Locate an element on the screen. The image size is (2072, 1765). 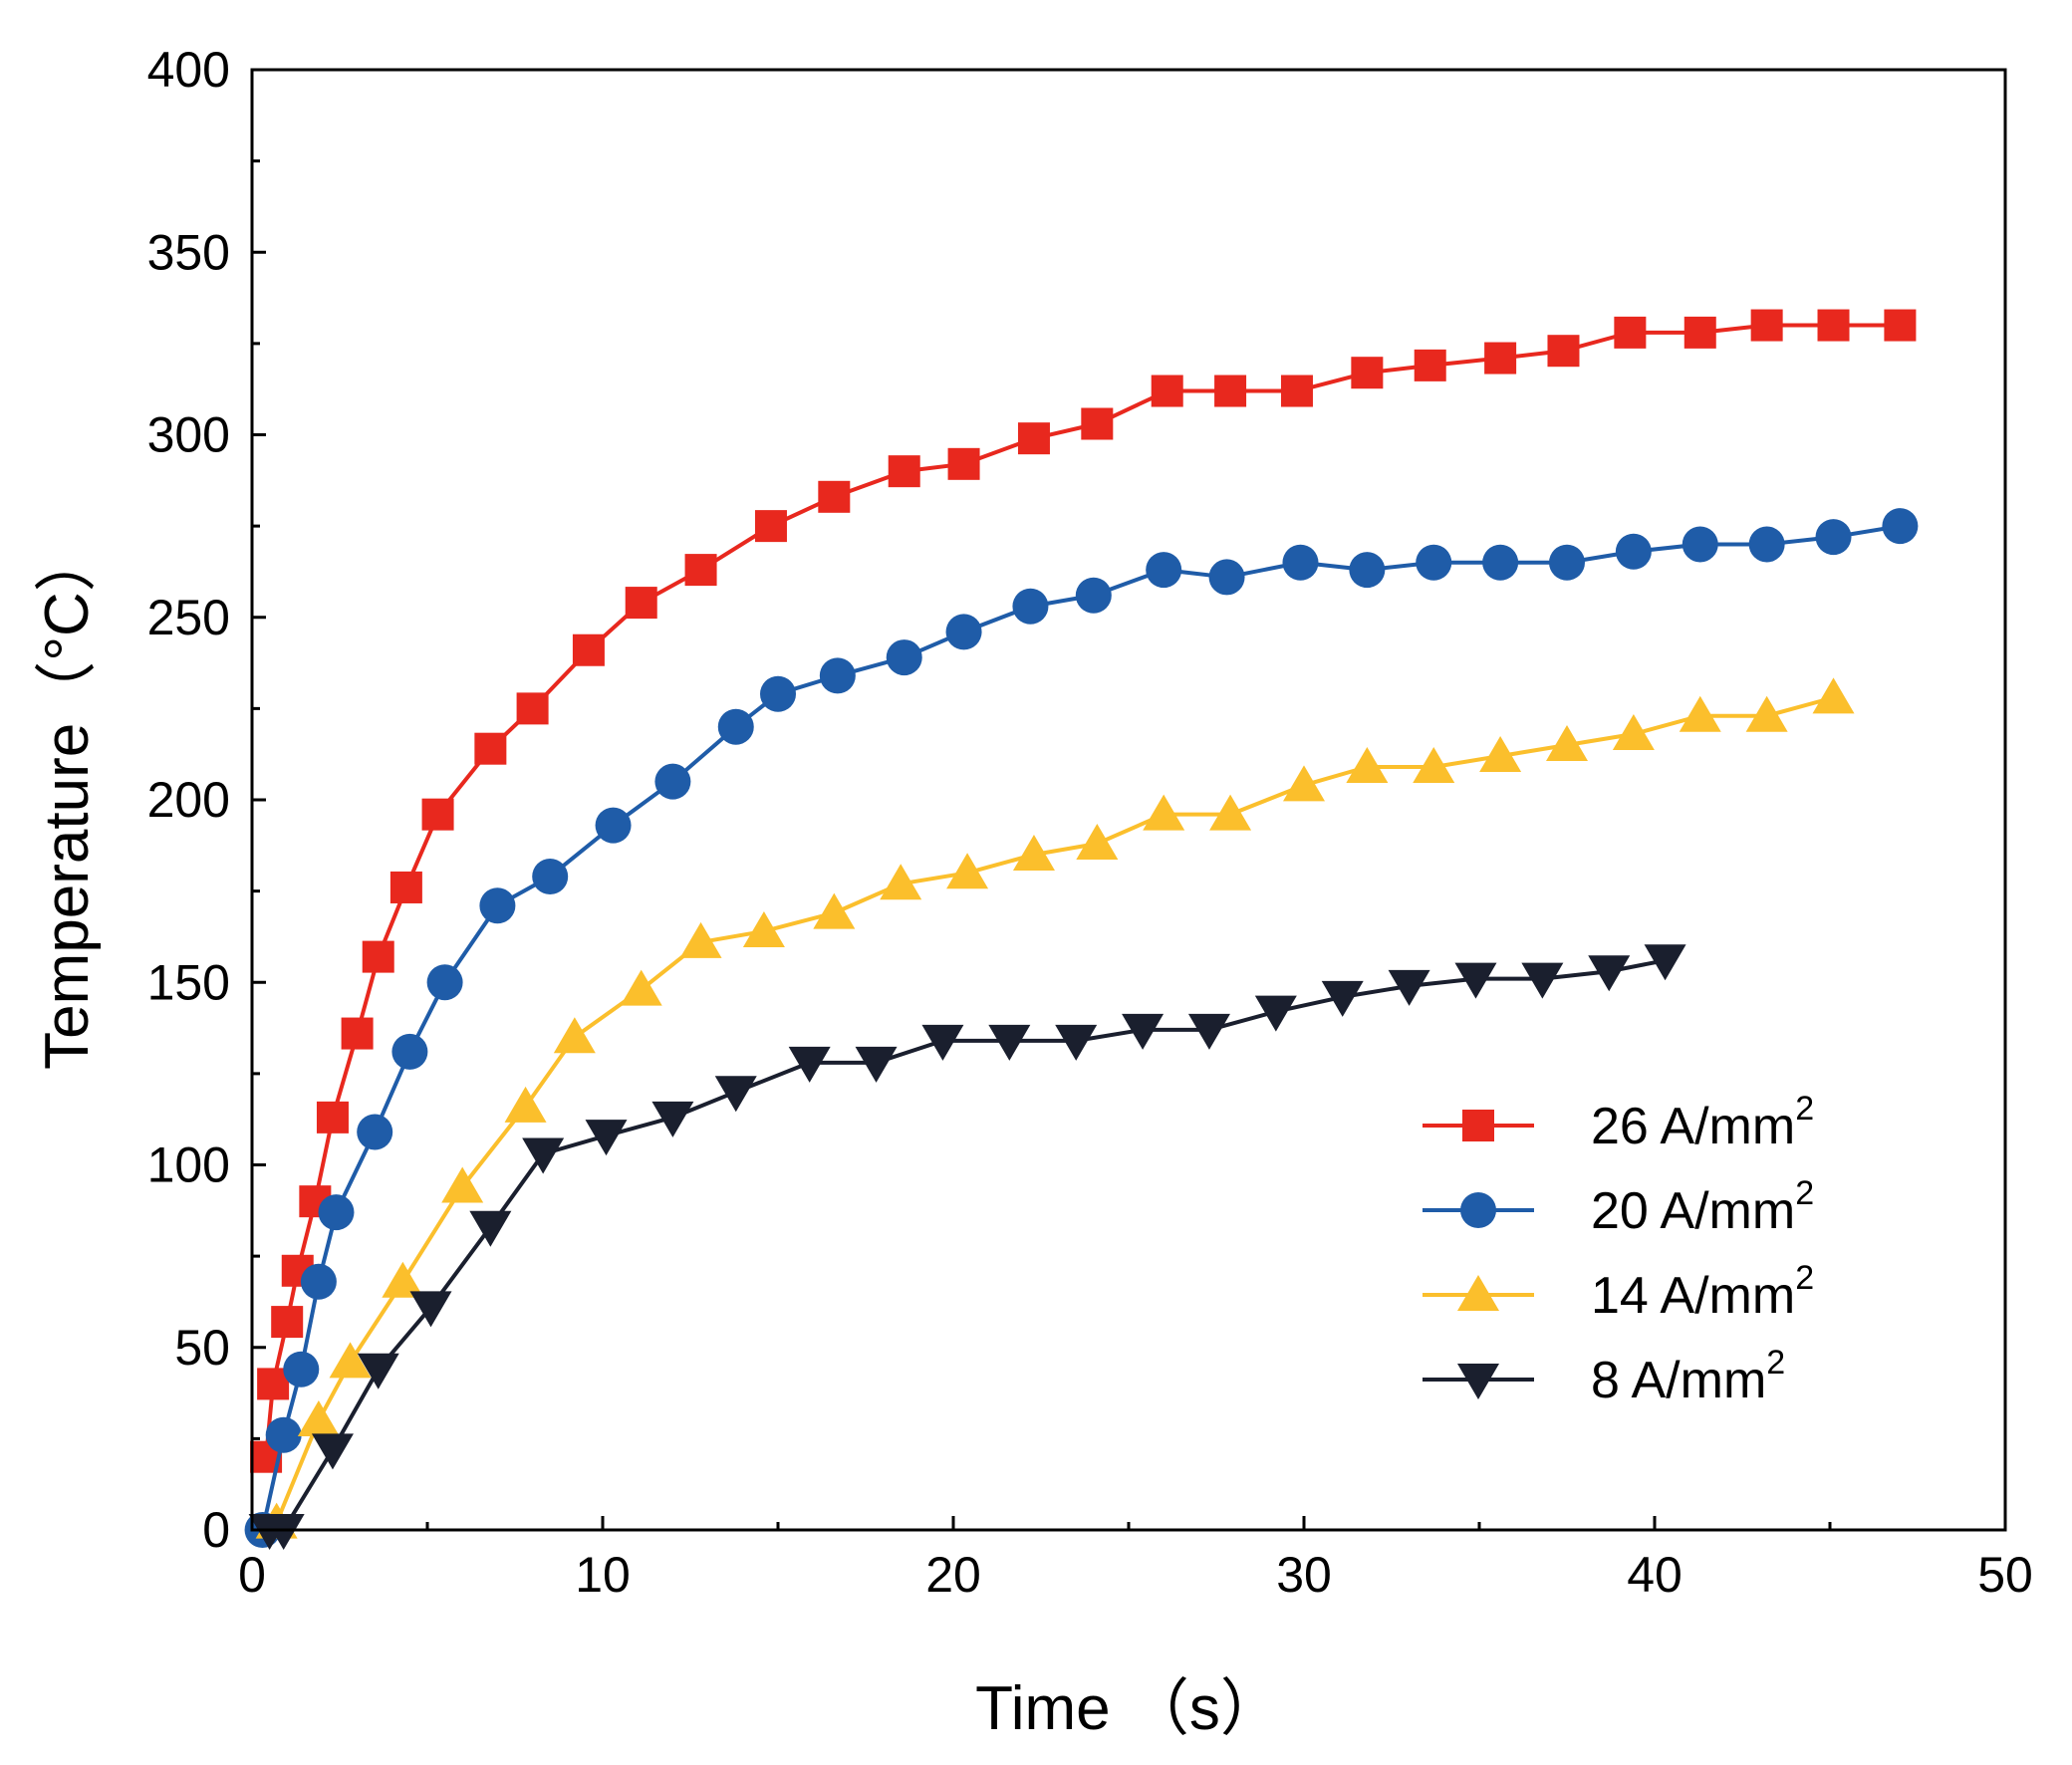
legend-entry: 26 A/mm2 is located at coordinates (1618, 1122).